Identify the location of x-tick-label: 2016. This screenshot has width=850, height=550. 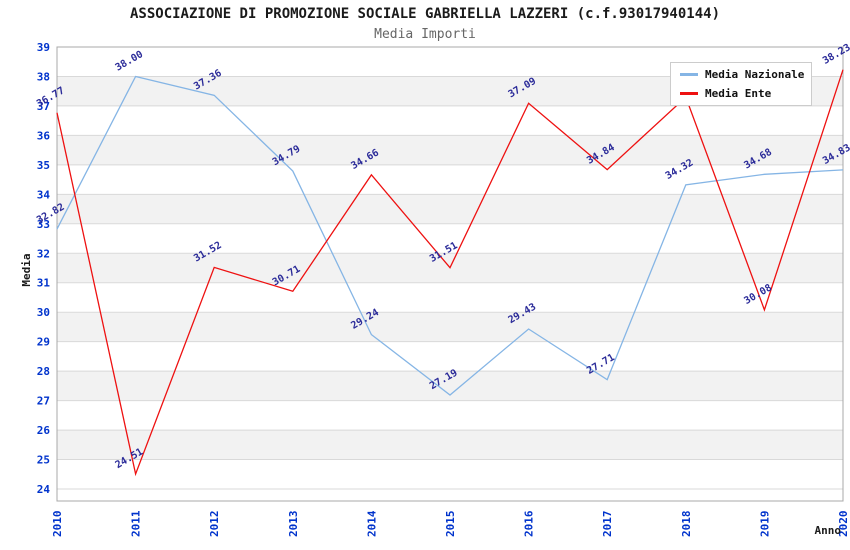
(529, 523).